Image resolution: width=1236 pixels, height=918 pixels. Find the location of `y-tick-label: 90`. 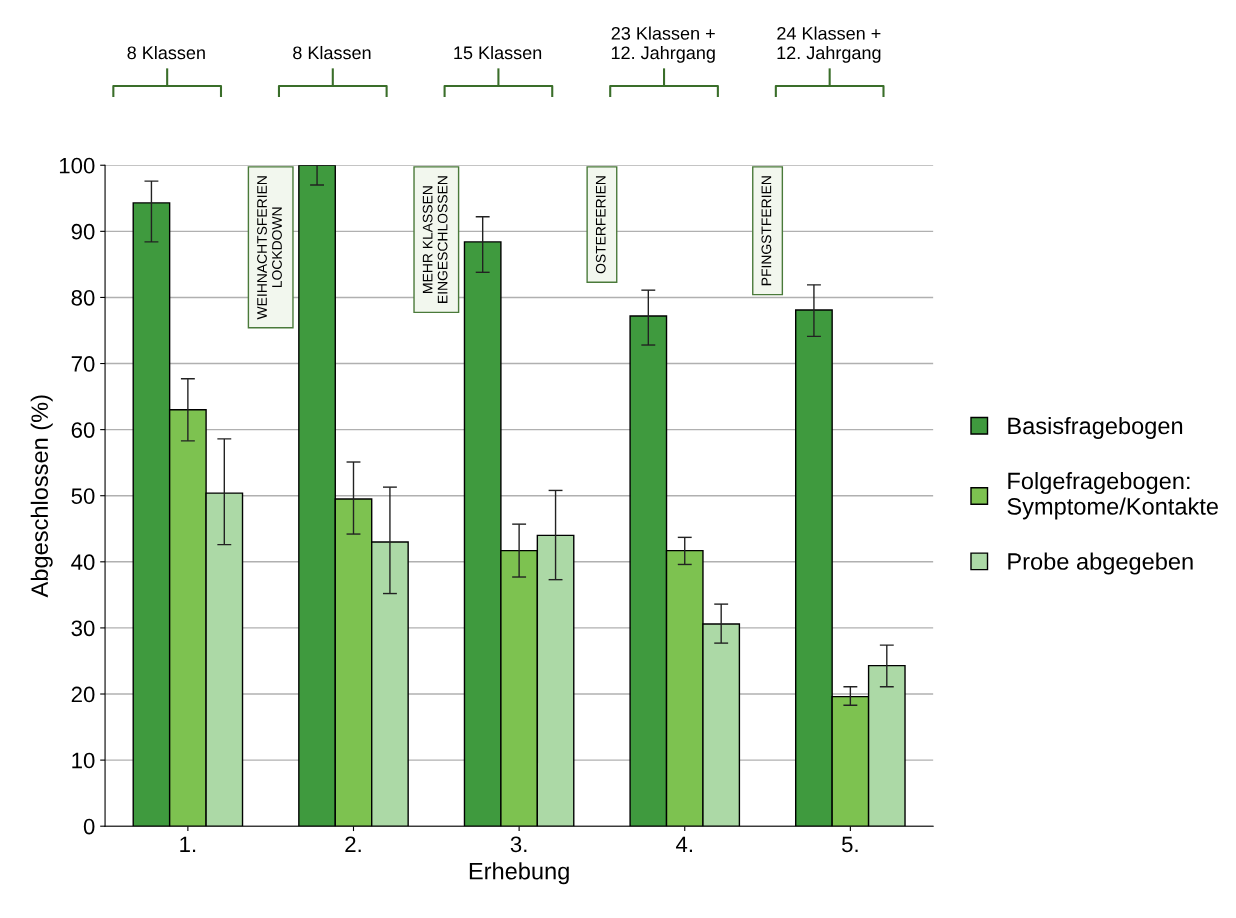

y-tick-label: 90 is located at coordinates (83, 231).